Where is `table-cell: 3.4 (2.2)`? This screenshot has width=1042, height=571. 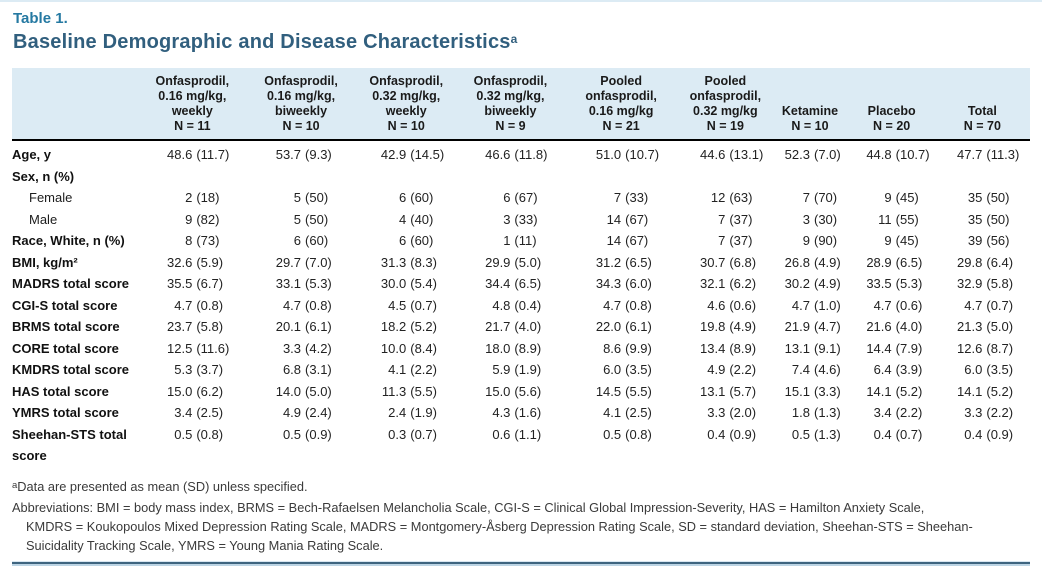
table-cell: 3.4 (2.2) is located at coordinates (892, 413).